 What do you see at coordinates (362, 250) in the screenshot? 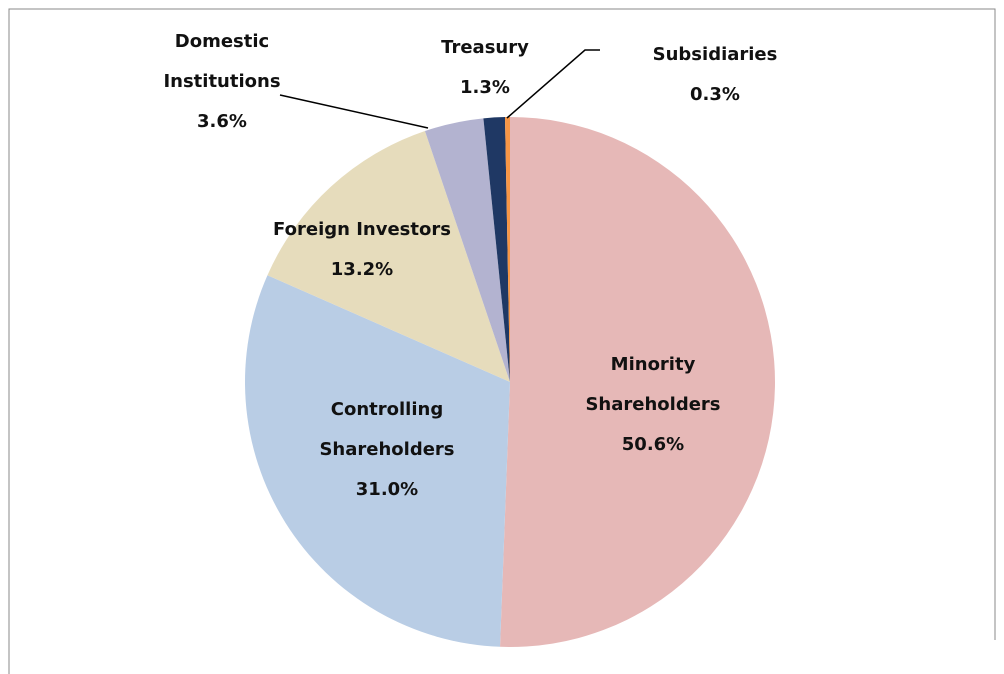
I see `slice-label: Foreign Investors 13.2%` at bounding box center [362, 250].